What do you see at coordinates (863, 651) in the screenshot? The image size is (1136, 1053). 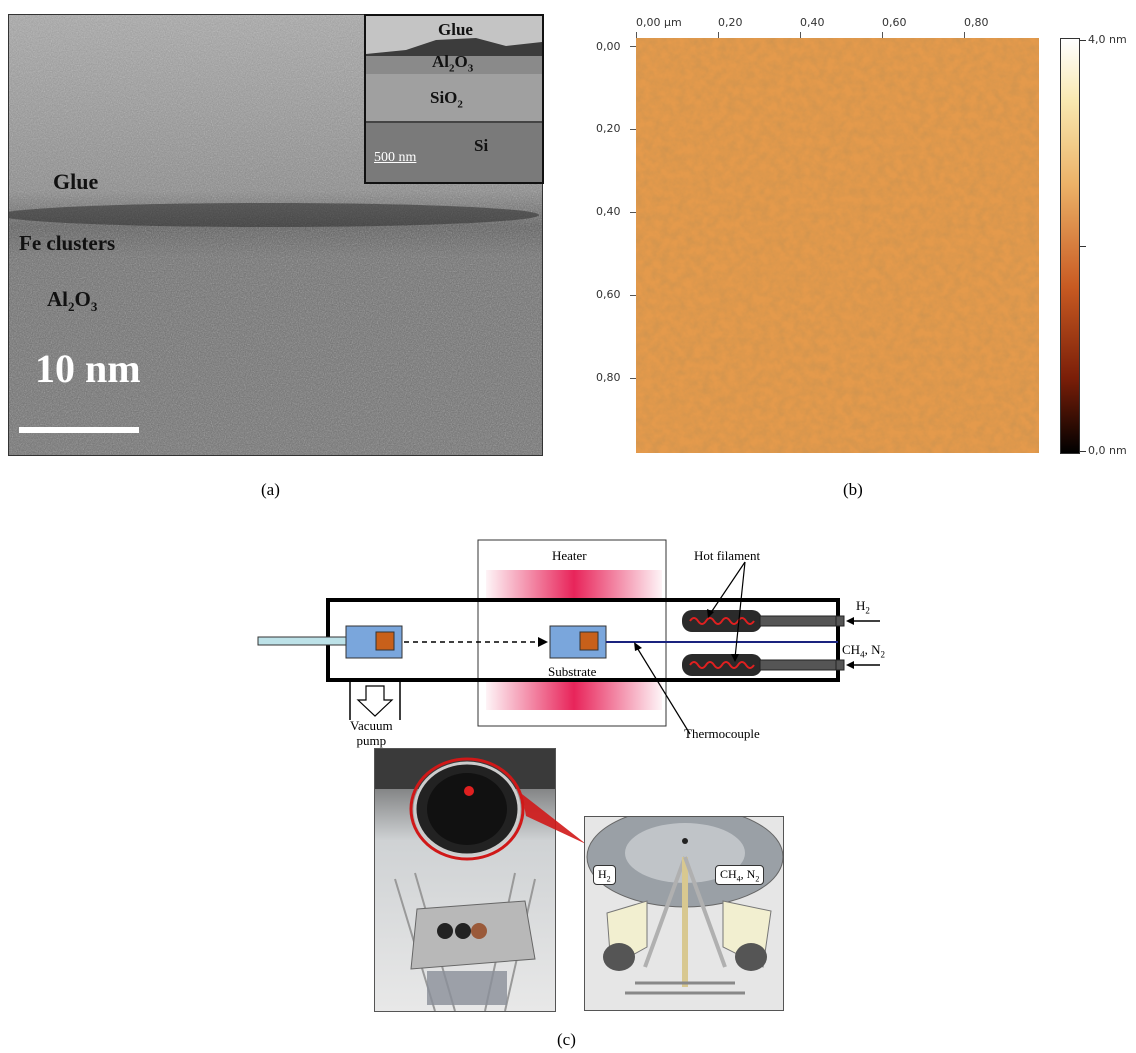 I see `label-ch4-n2: CH4, N2` at bounding box center [863, 651].